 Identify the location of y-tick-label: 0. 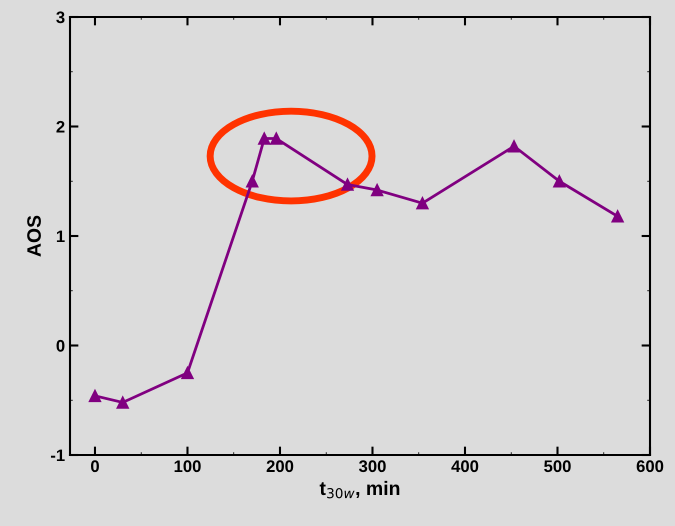
(60, 346).